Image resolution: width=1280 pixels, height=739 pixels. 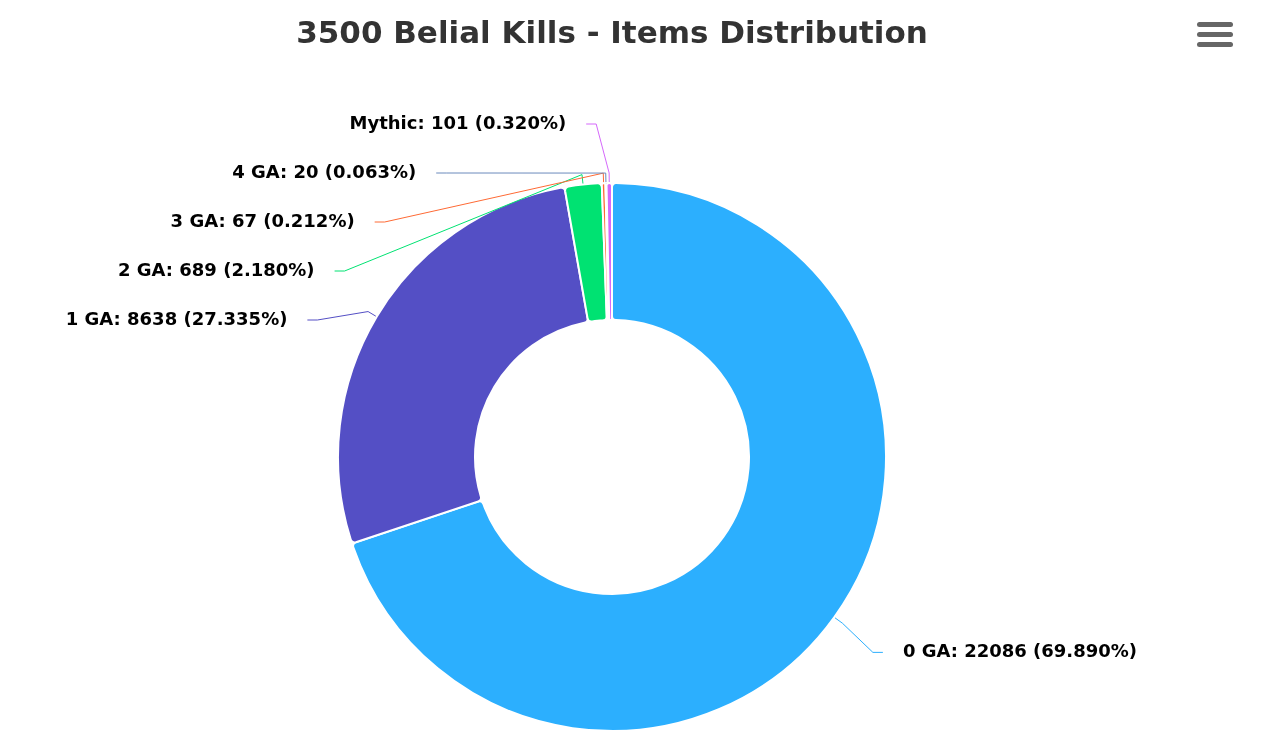 What do you see at coordinates (612, 32) in the screenshot?
I see `chart-title: 3500 Belial Kills - Items Distribution` at bounding box center [612, 32].